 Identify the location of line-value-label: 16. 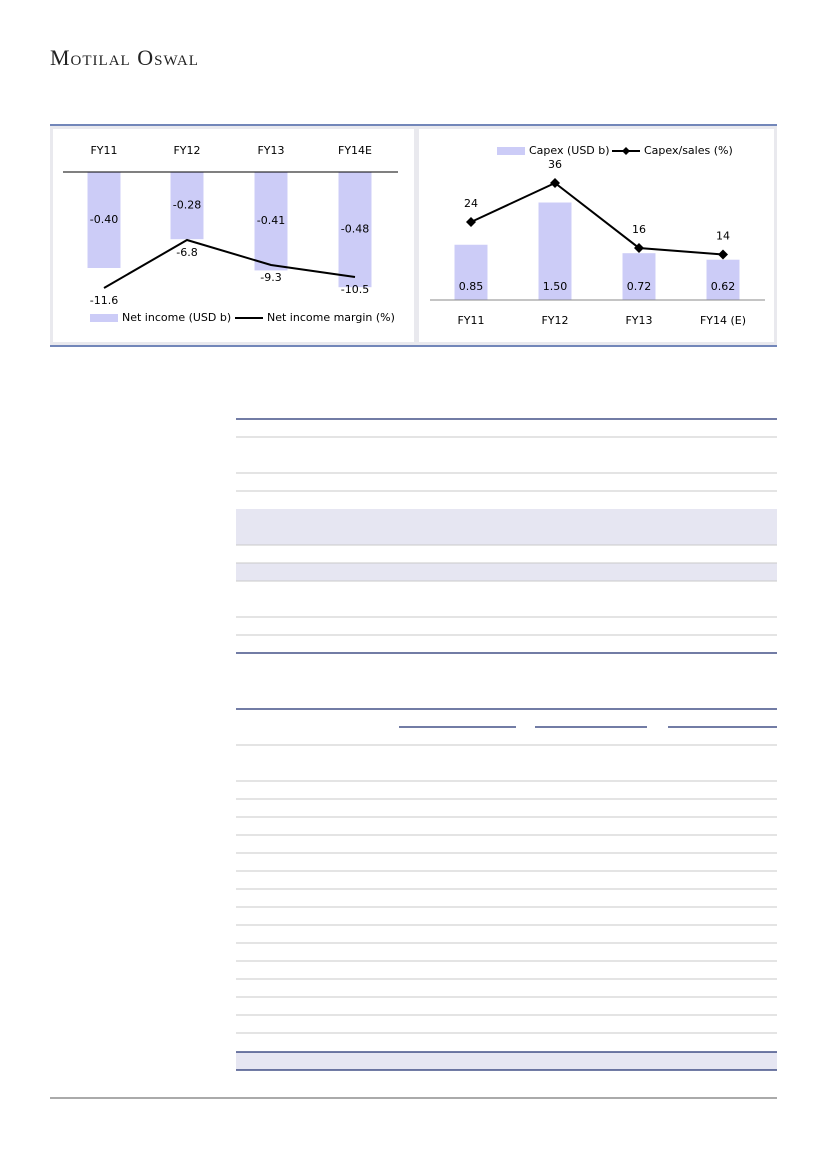
(639, 229).